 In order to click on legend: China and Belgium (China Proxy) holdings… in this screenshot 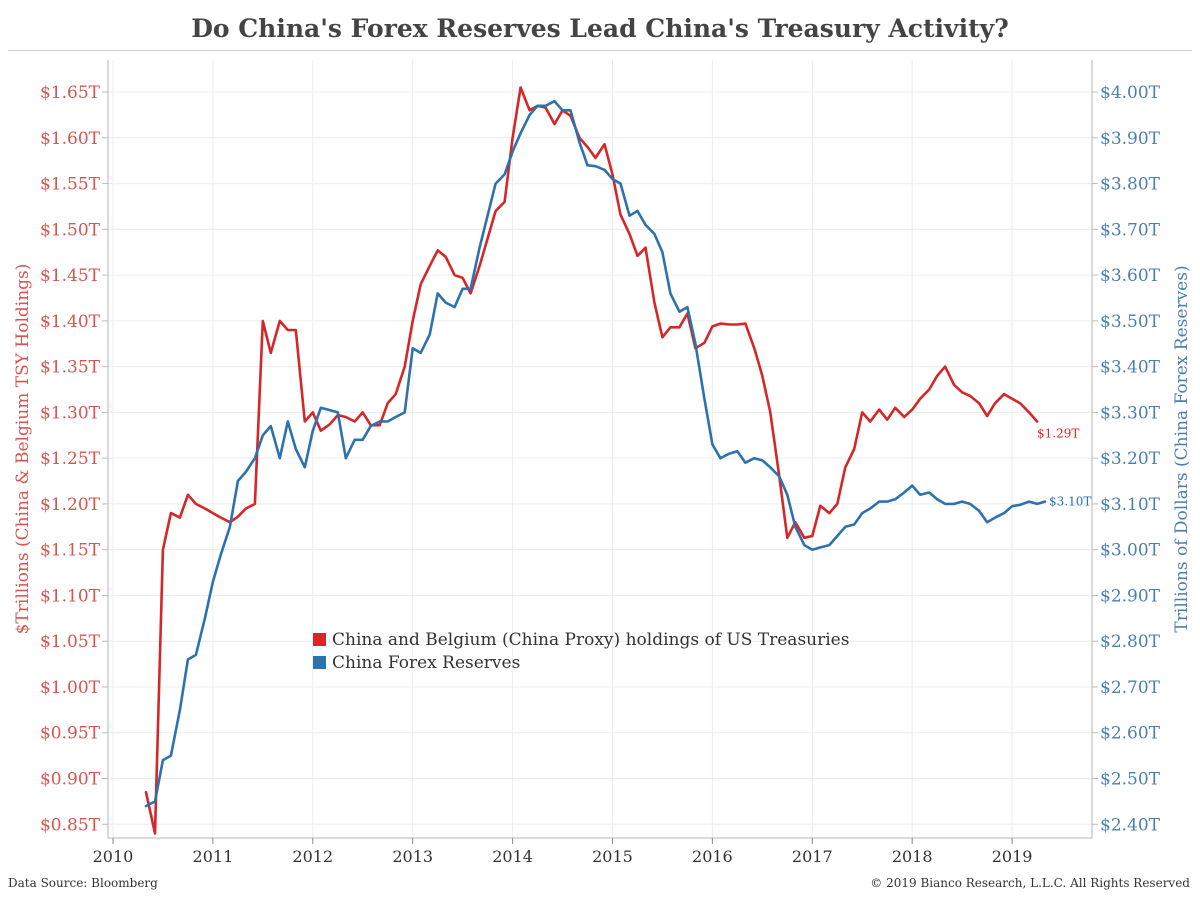, I will do `click(581, 651)`.